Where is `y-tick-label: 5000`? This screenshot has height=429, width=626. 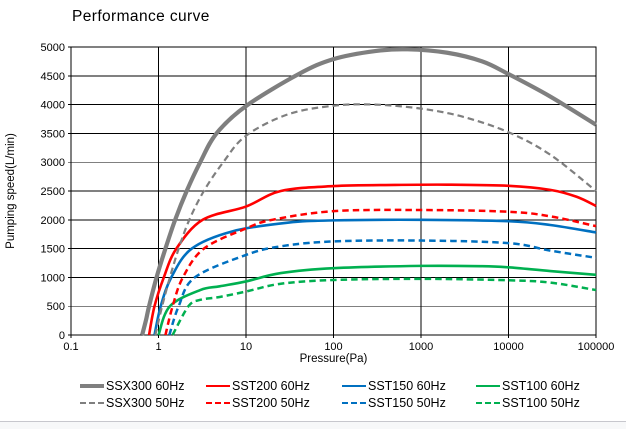 y-tick-label: 5000 is located at coordinates (53, 48).